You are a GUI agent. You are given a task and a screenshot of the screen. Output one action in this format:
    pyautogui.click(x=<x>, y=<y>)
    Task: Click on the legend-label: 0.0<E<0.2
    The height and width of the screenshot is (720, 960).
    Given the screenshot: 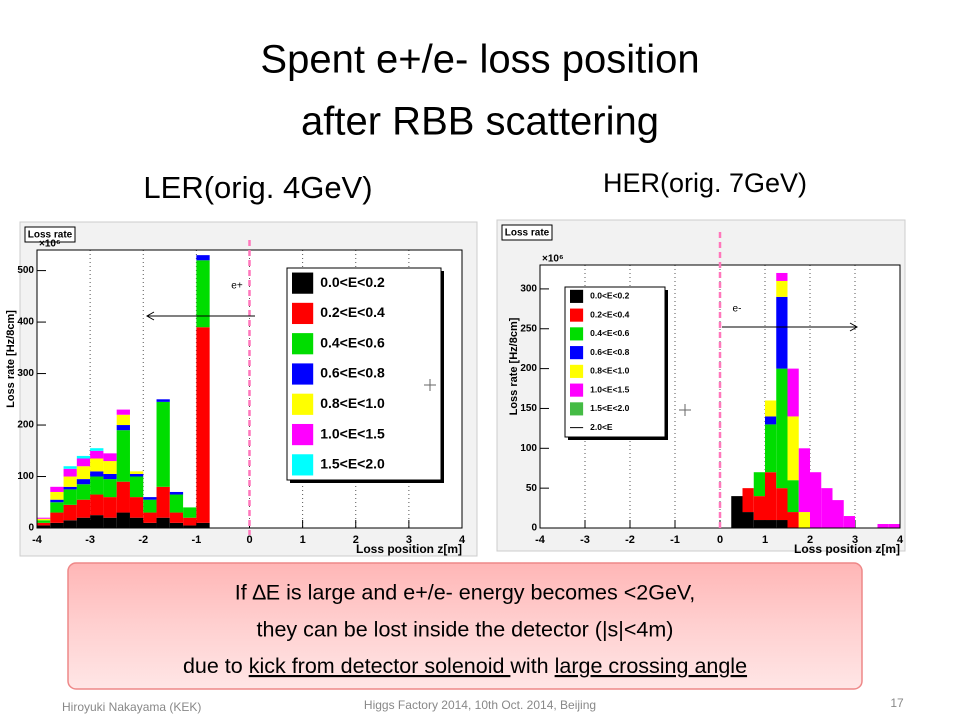 What is the action you would take?
    pyautogui.click(x=610, y=296)
    